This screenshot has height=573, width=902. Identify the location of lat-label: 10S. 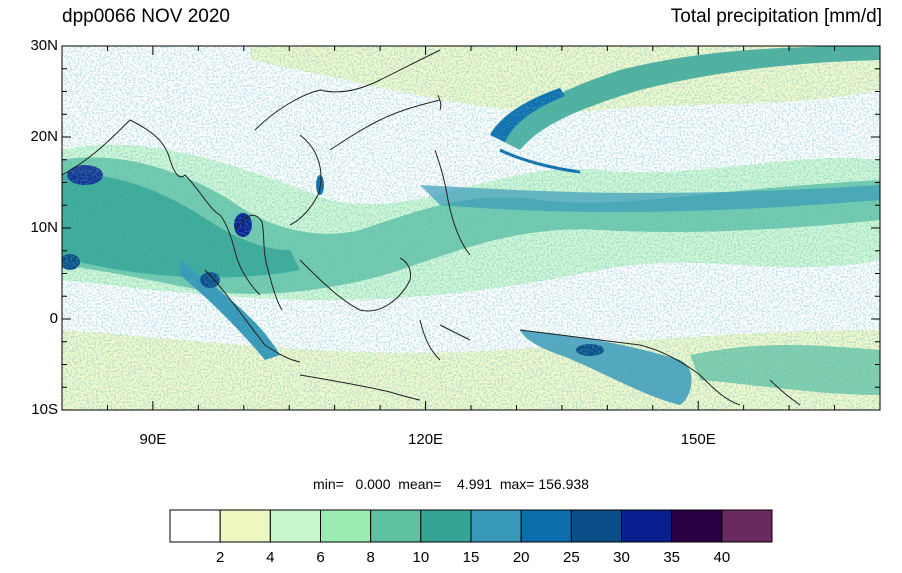
(44, 409).